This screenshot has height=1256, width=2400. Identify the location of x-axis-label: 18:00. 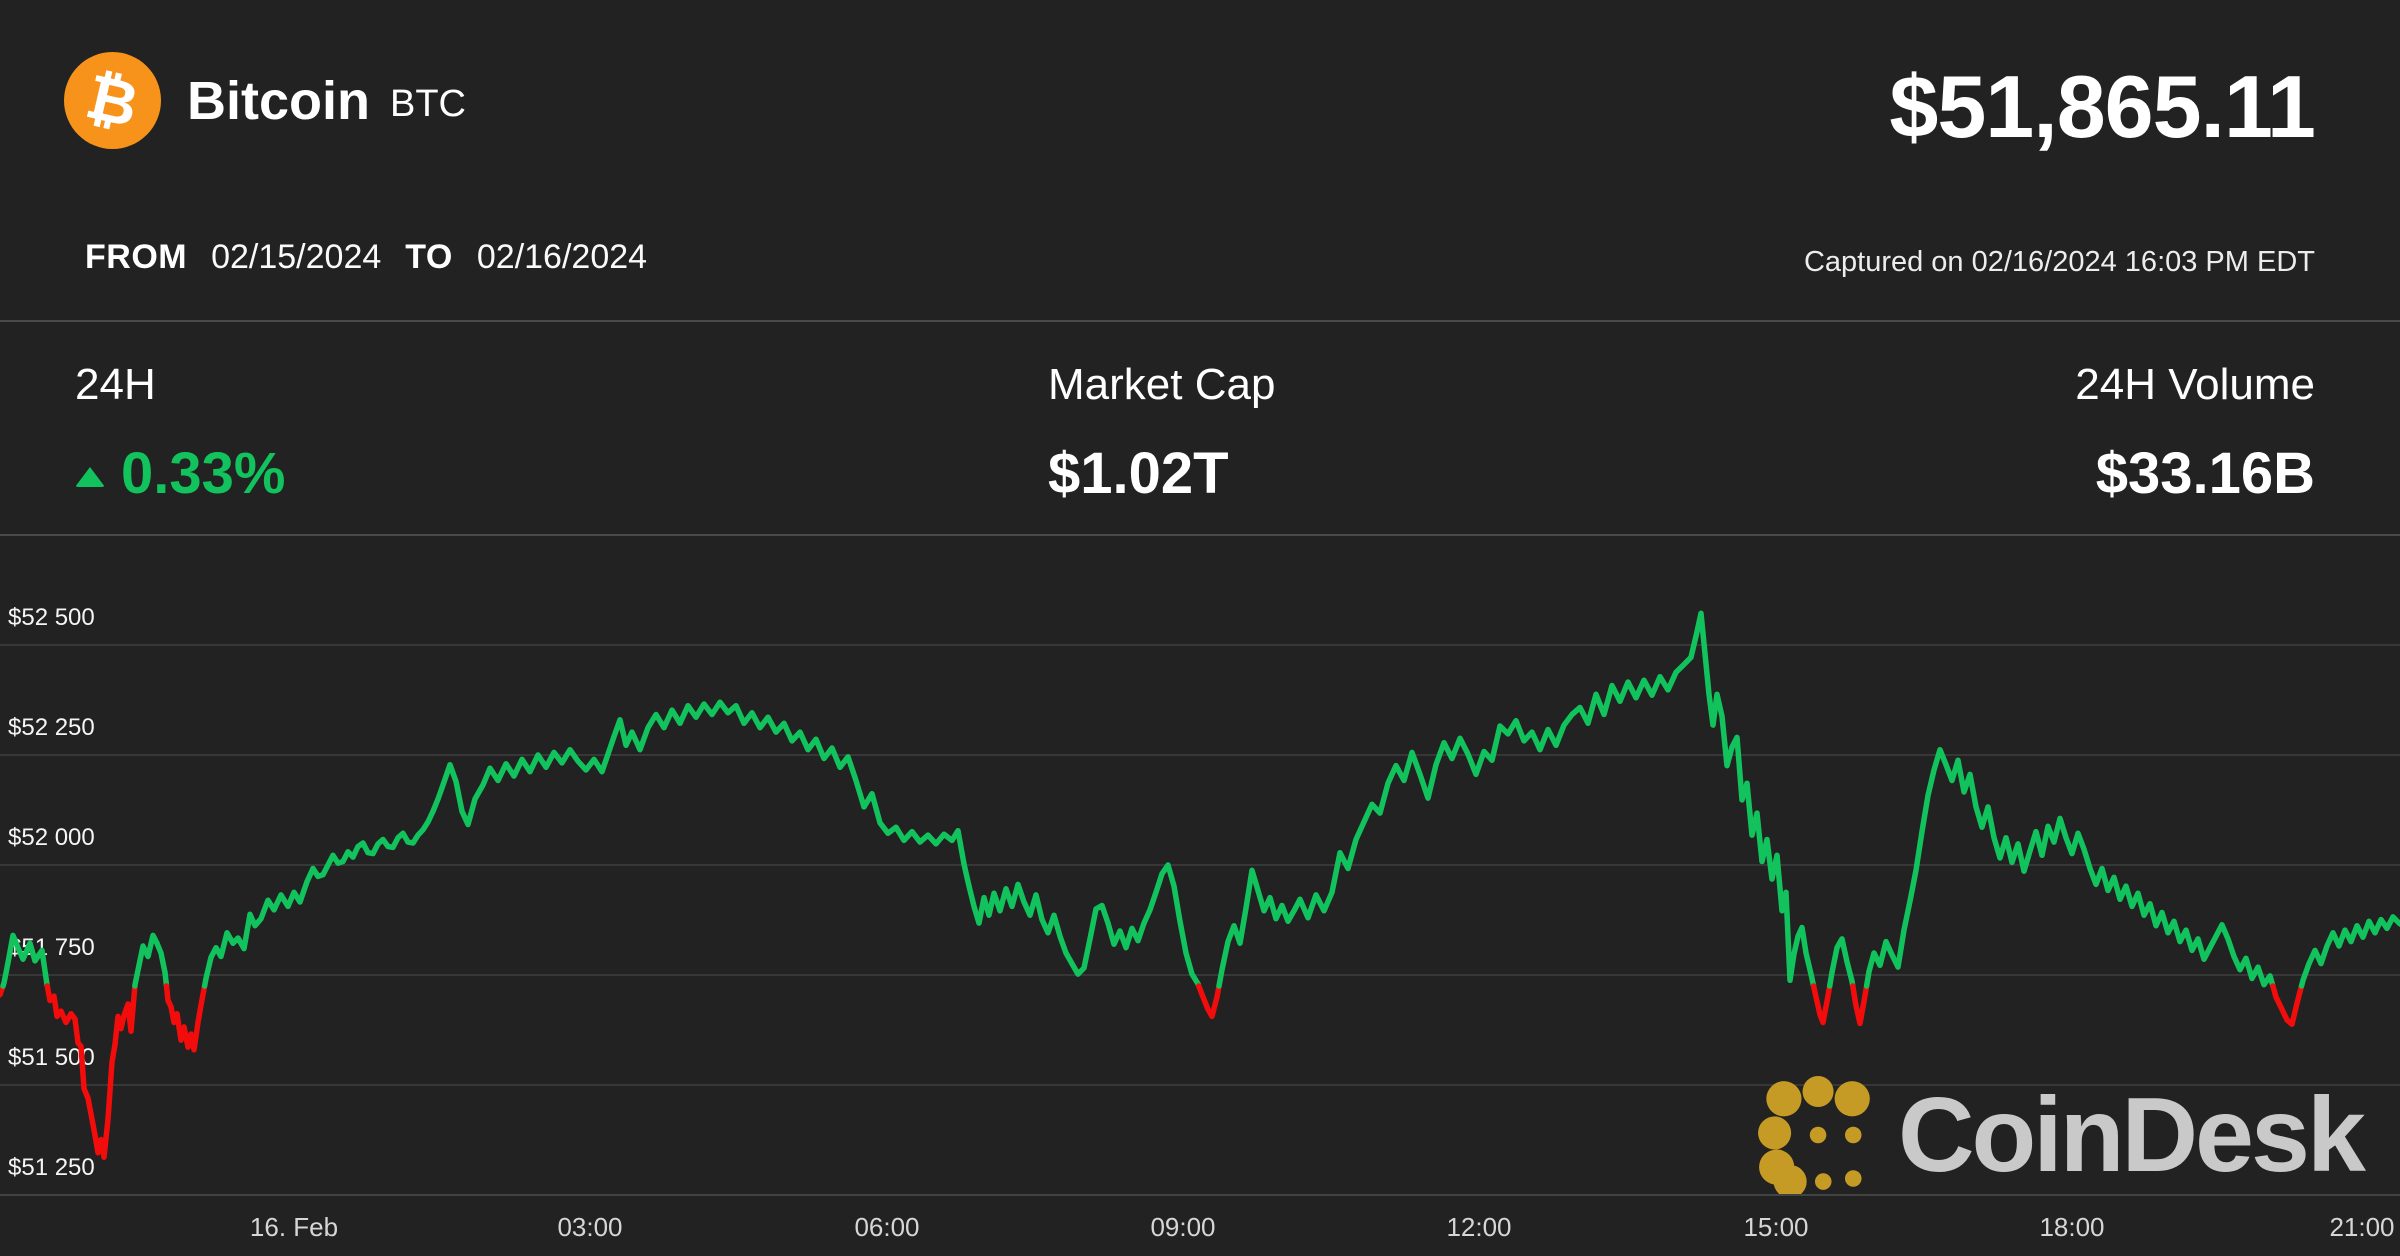
(2071, 1227).